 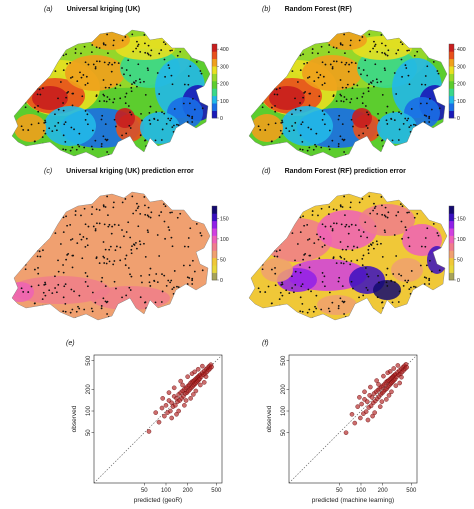 I want to click on map-surface-region, so click(x=125, y=118).